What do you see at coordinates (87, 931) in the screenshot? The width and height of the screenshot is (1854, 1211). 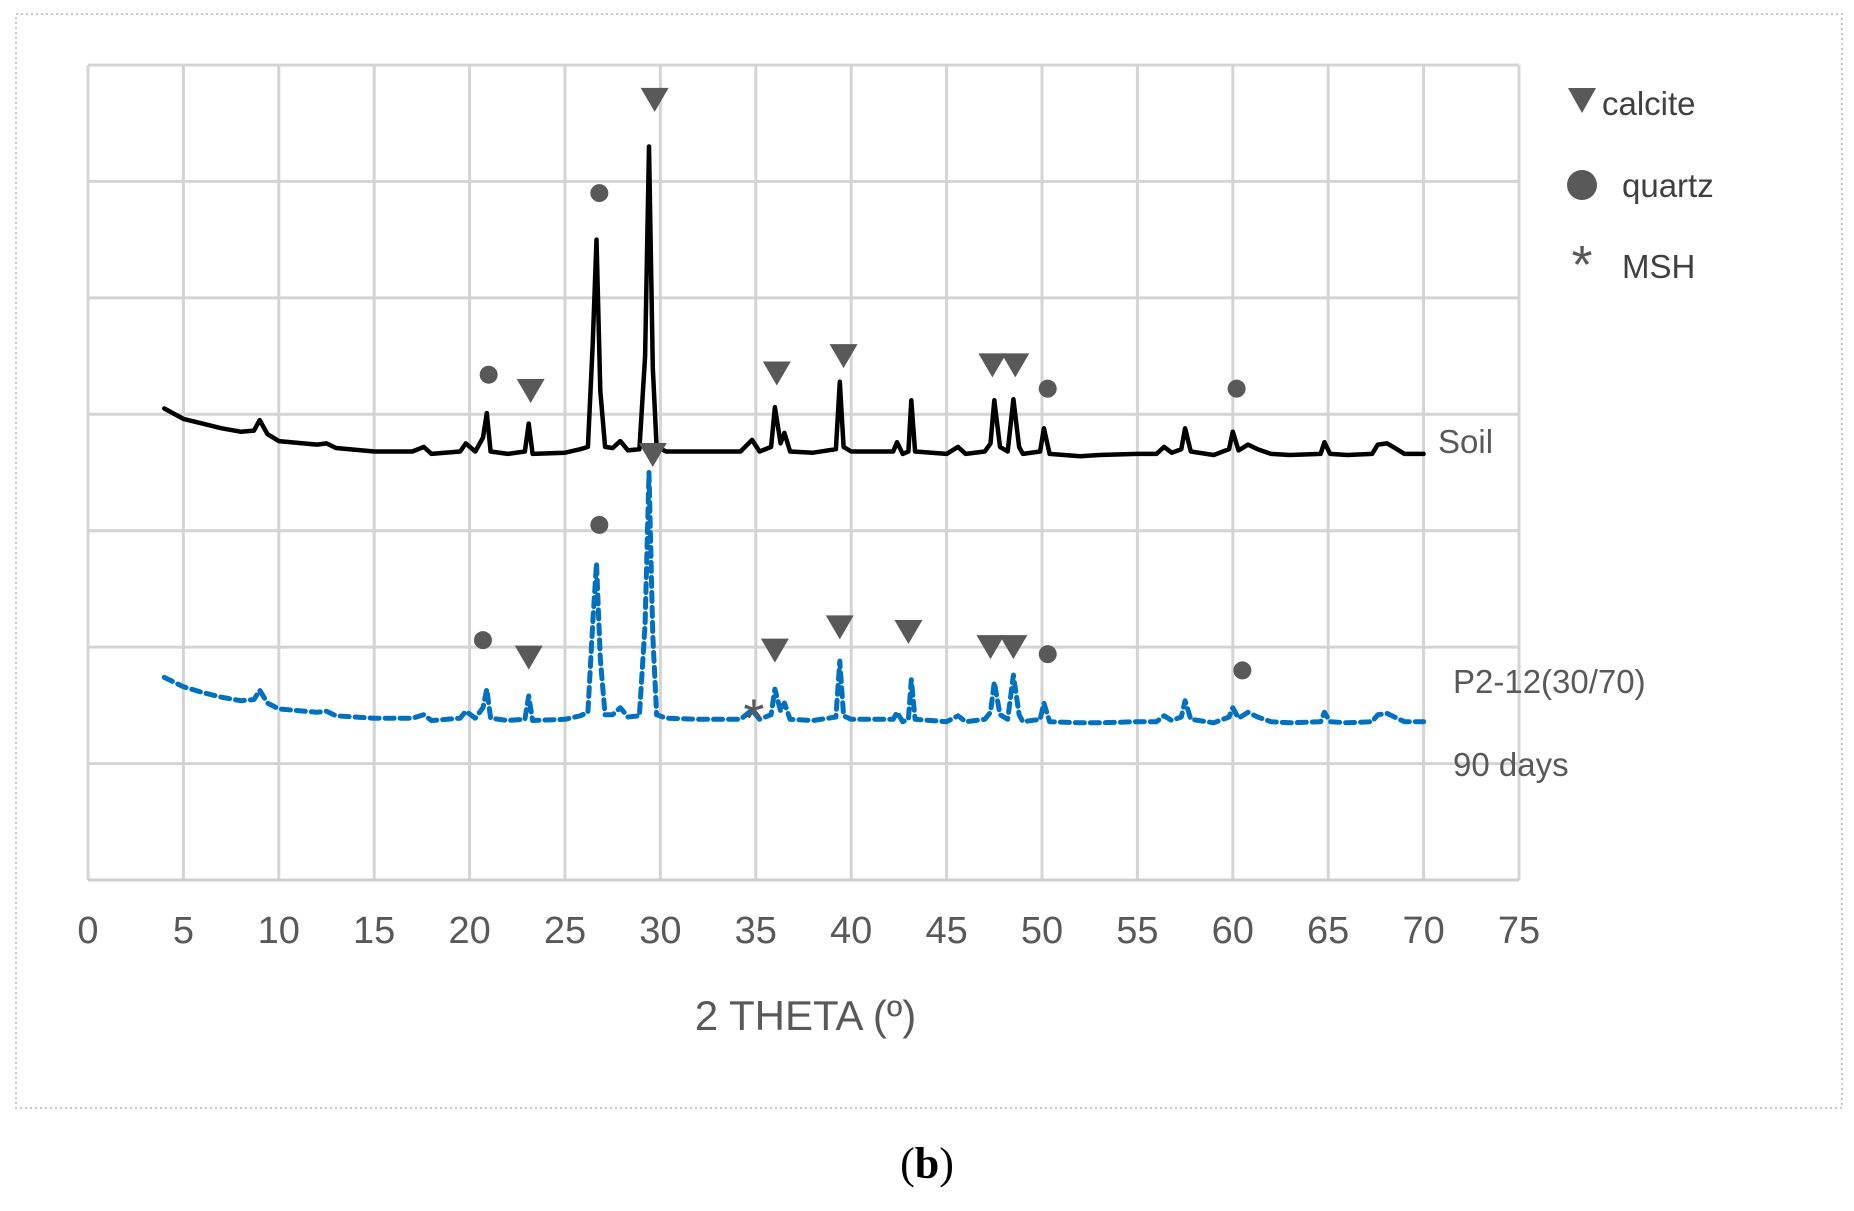 I see `x-tick-label: 0` at bounding box center [87, 931].